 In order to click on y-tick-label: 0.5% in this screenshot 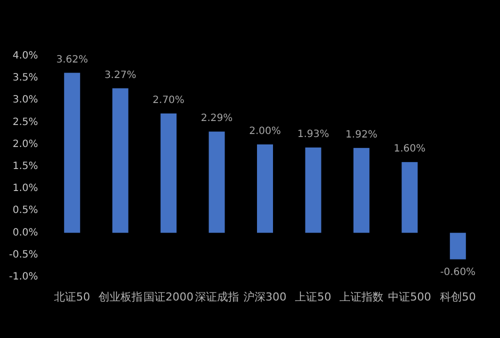, I will do `click(25, 210)`.